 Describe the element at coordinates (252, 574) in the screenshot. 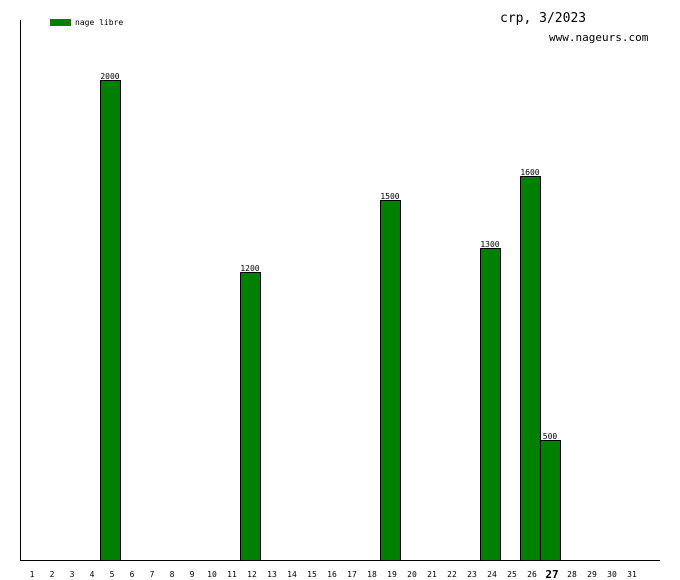

I see `x-tick-label: 12` at that location.